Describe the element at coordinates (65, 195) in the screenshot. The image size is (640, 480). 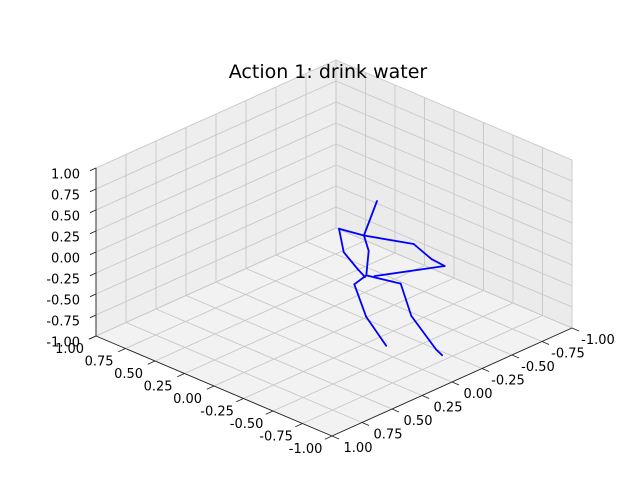
I see `z-tick-label-7: 0.75` at that location.